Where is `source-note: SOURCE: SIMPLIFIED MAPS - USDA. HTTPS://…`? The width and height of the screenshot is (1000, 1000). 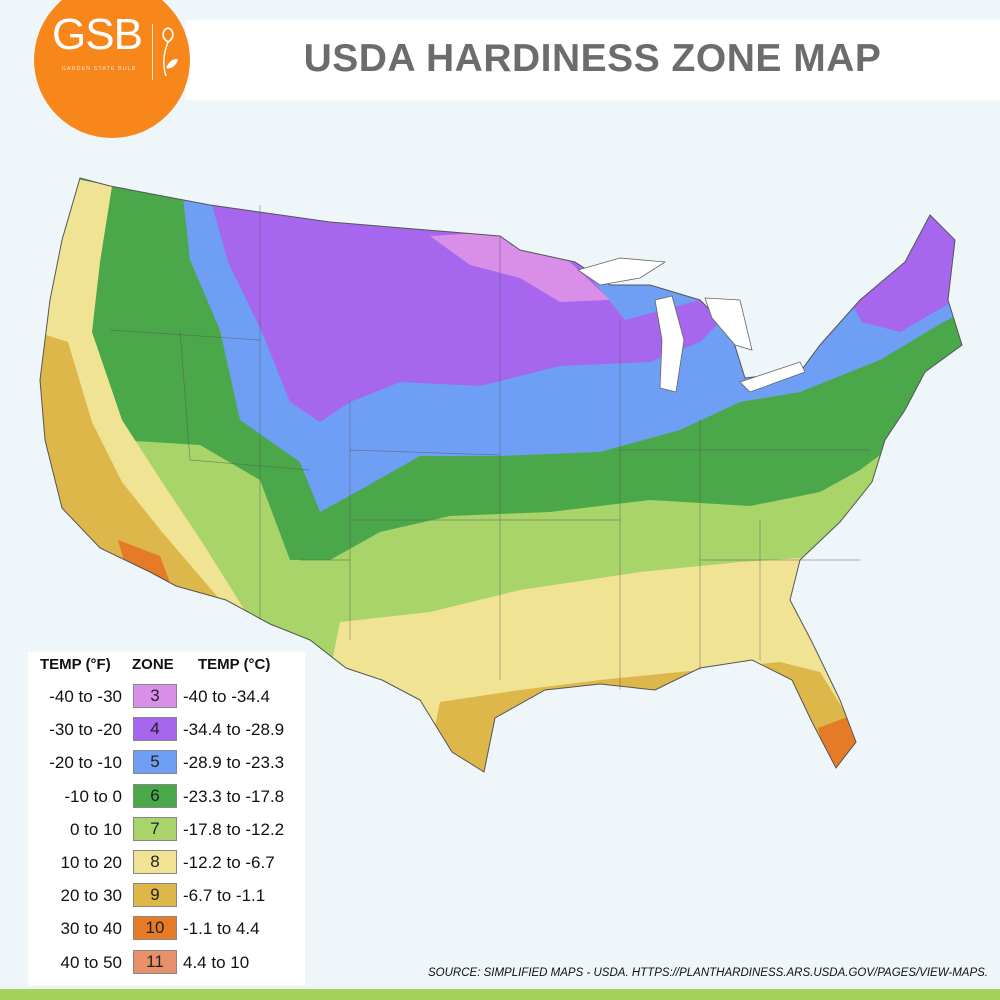
source-note: SOURCE: SIMPLIFIED MAPS - USDA. HTTPS://… is located at coordinates (708, 973).